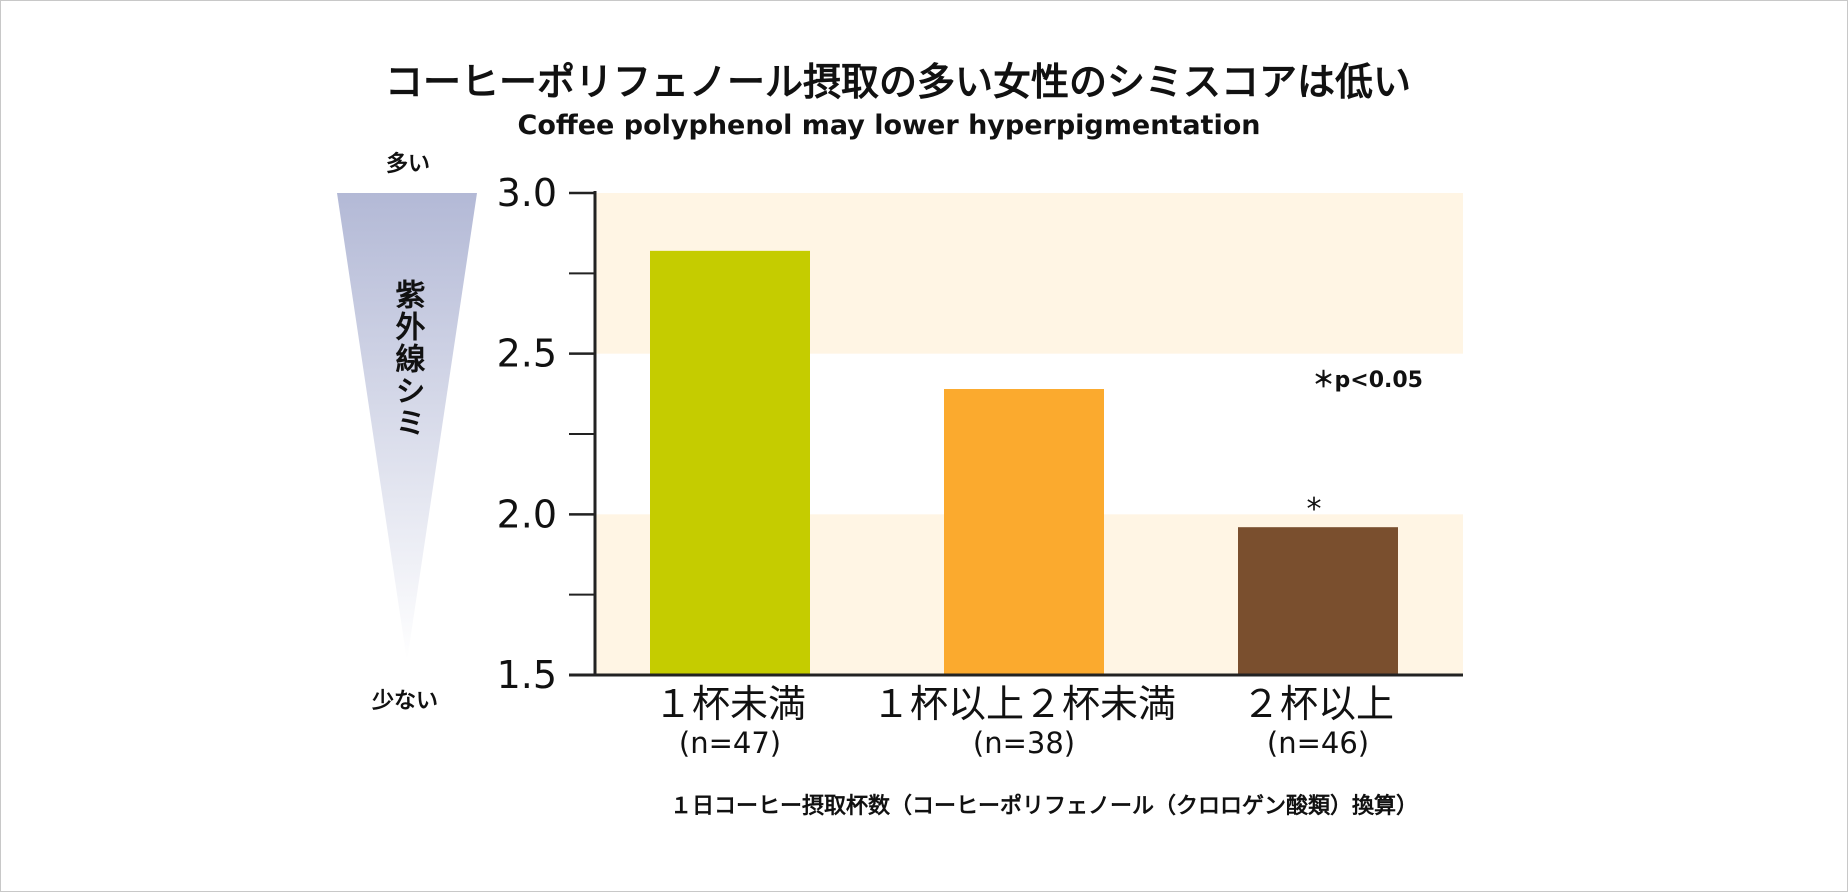 The image size is (1848, 893). I want to click on category-label-1: １杯以上２杯未満, so click(1024, 704).